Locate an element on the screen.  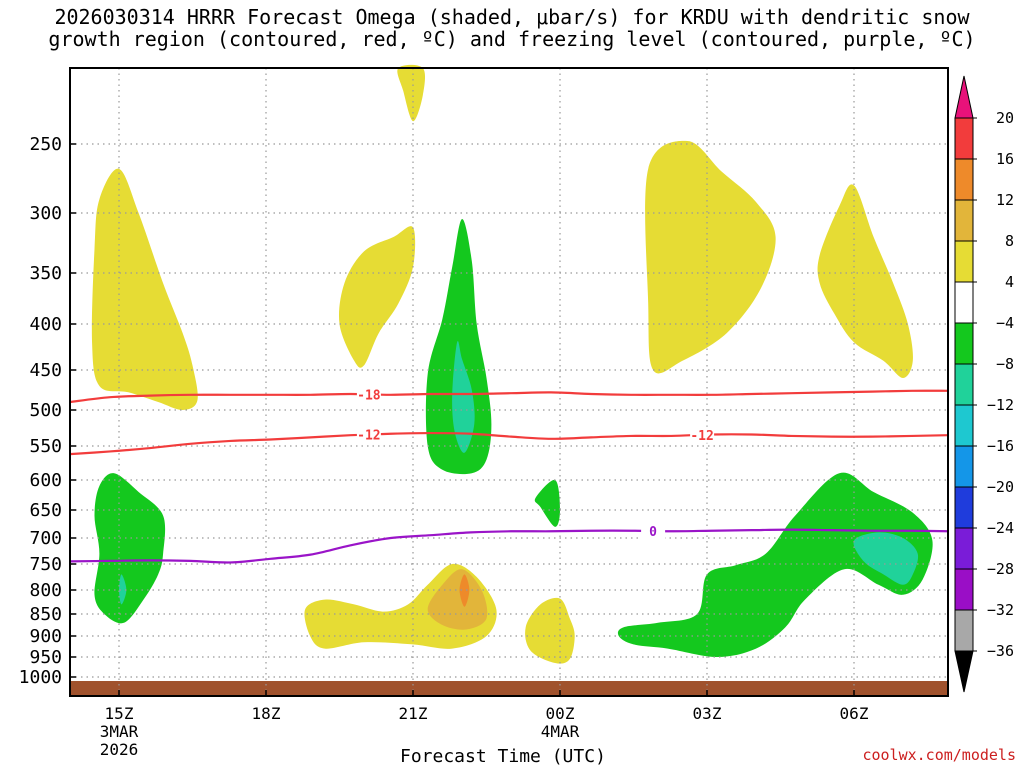
dgz-minus18-label-bg is located at coordinates (368, 394).